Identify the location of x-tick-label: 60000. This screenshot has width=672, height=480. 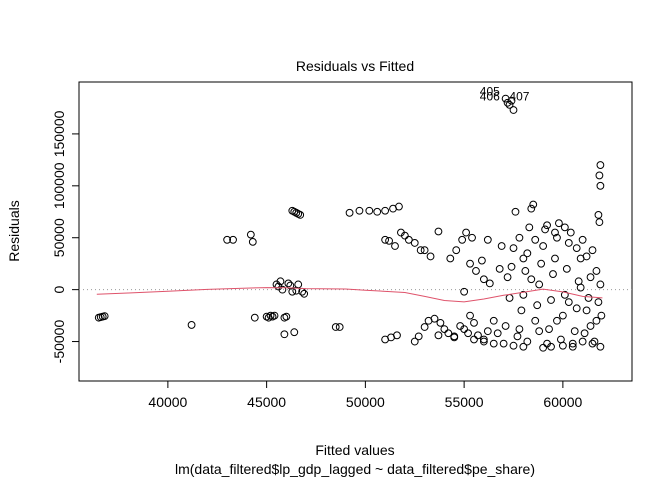
(562, 402).